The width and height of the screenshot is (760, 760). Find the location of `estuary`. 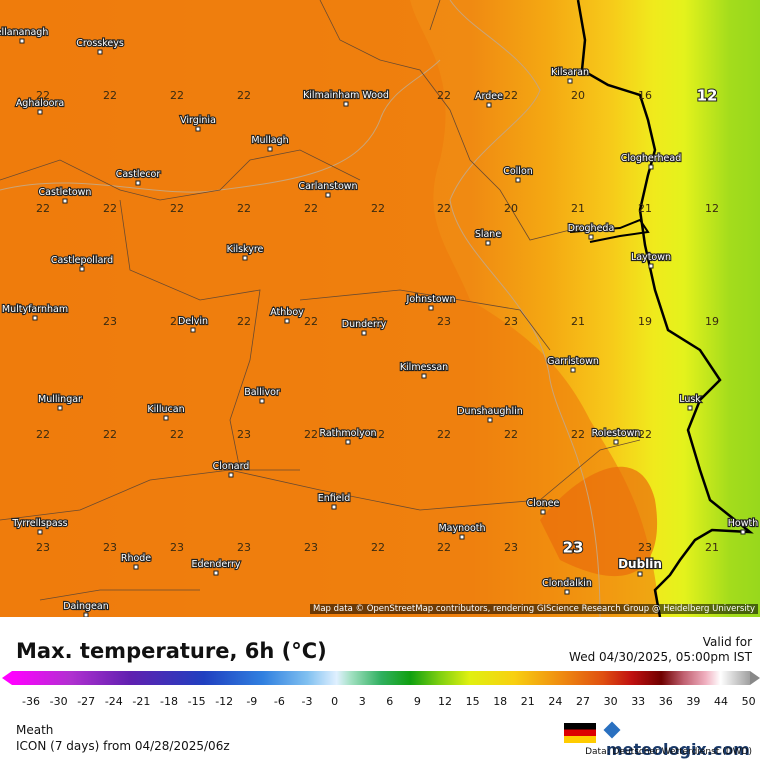

estuary is located at coordinates (609, 230).